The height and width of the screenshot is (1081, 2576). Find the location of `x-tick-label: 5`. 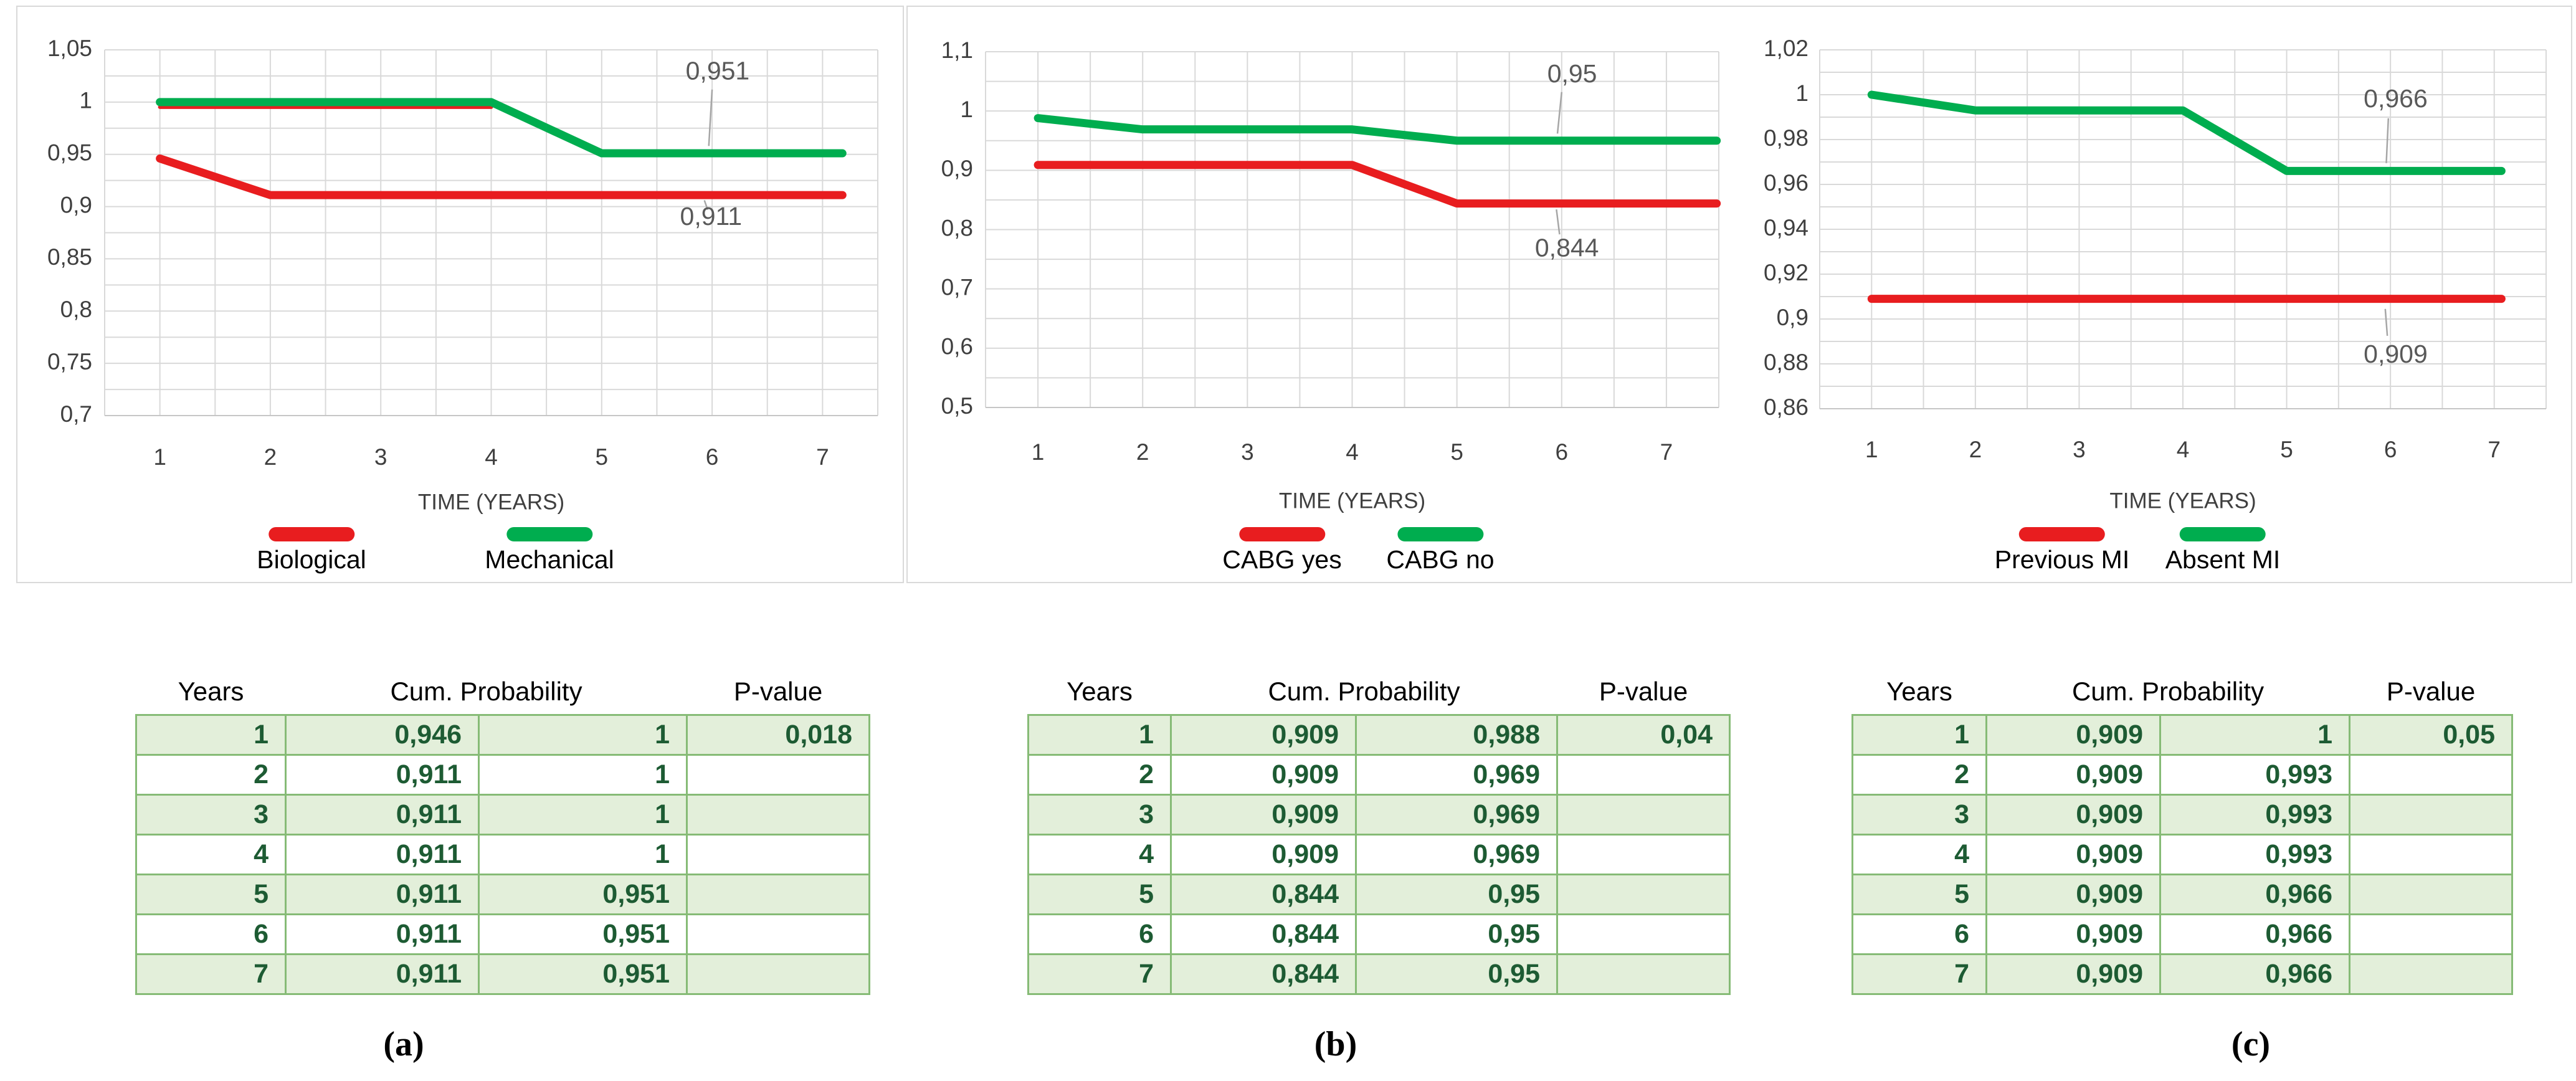

x-tick-label: 5 is located at coordinates (1456, 452).